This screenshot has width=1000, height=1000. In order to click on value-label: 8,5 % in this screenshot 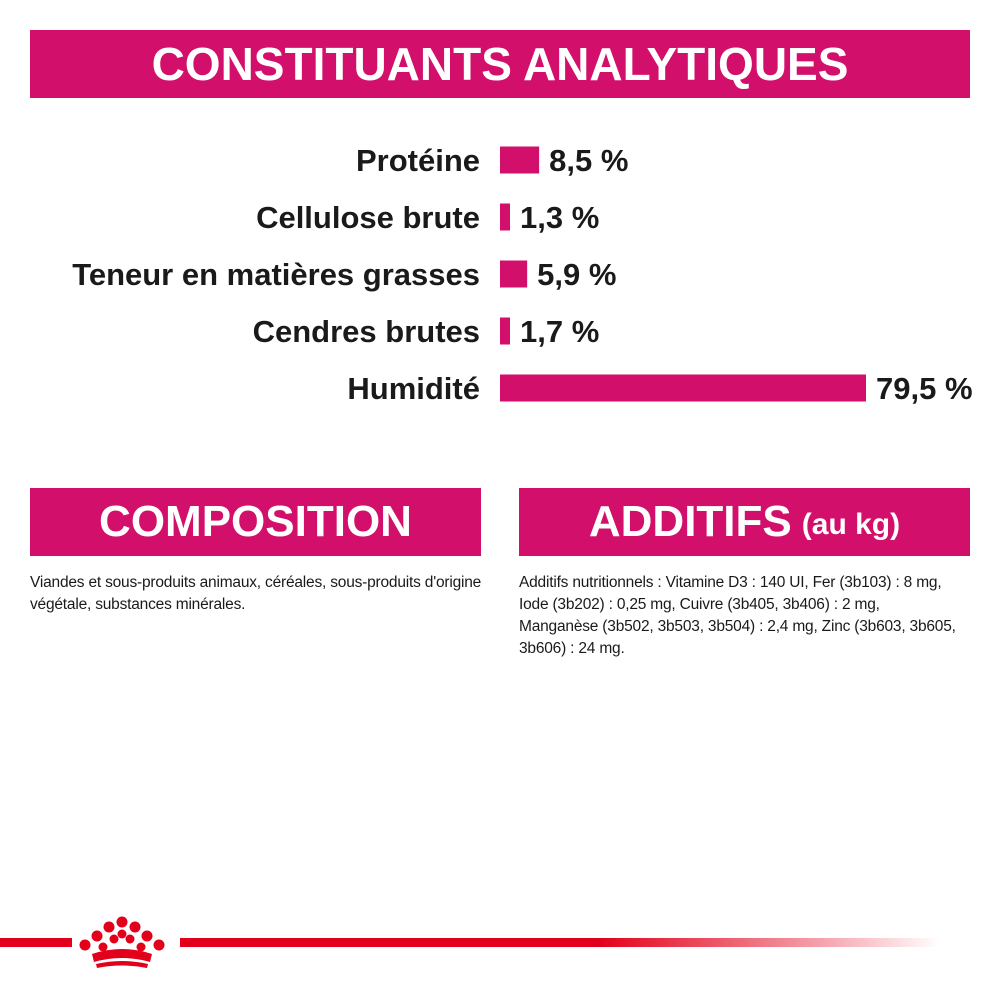, I will do `click(588, 160)`.